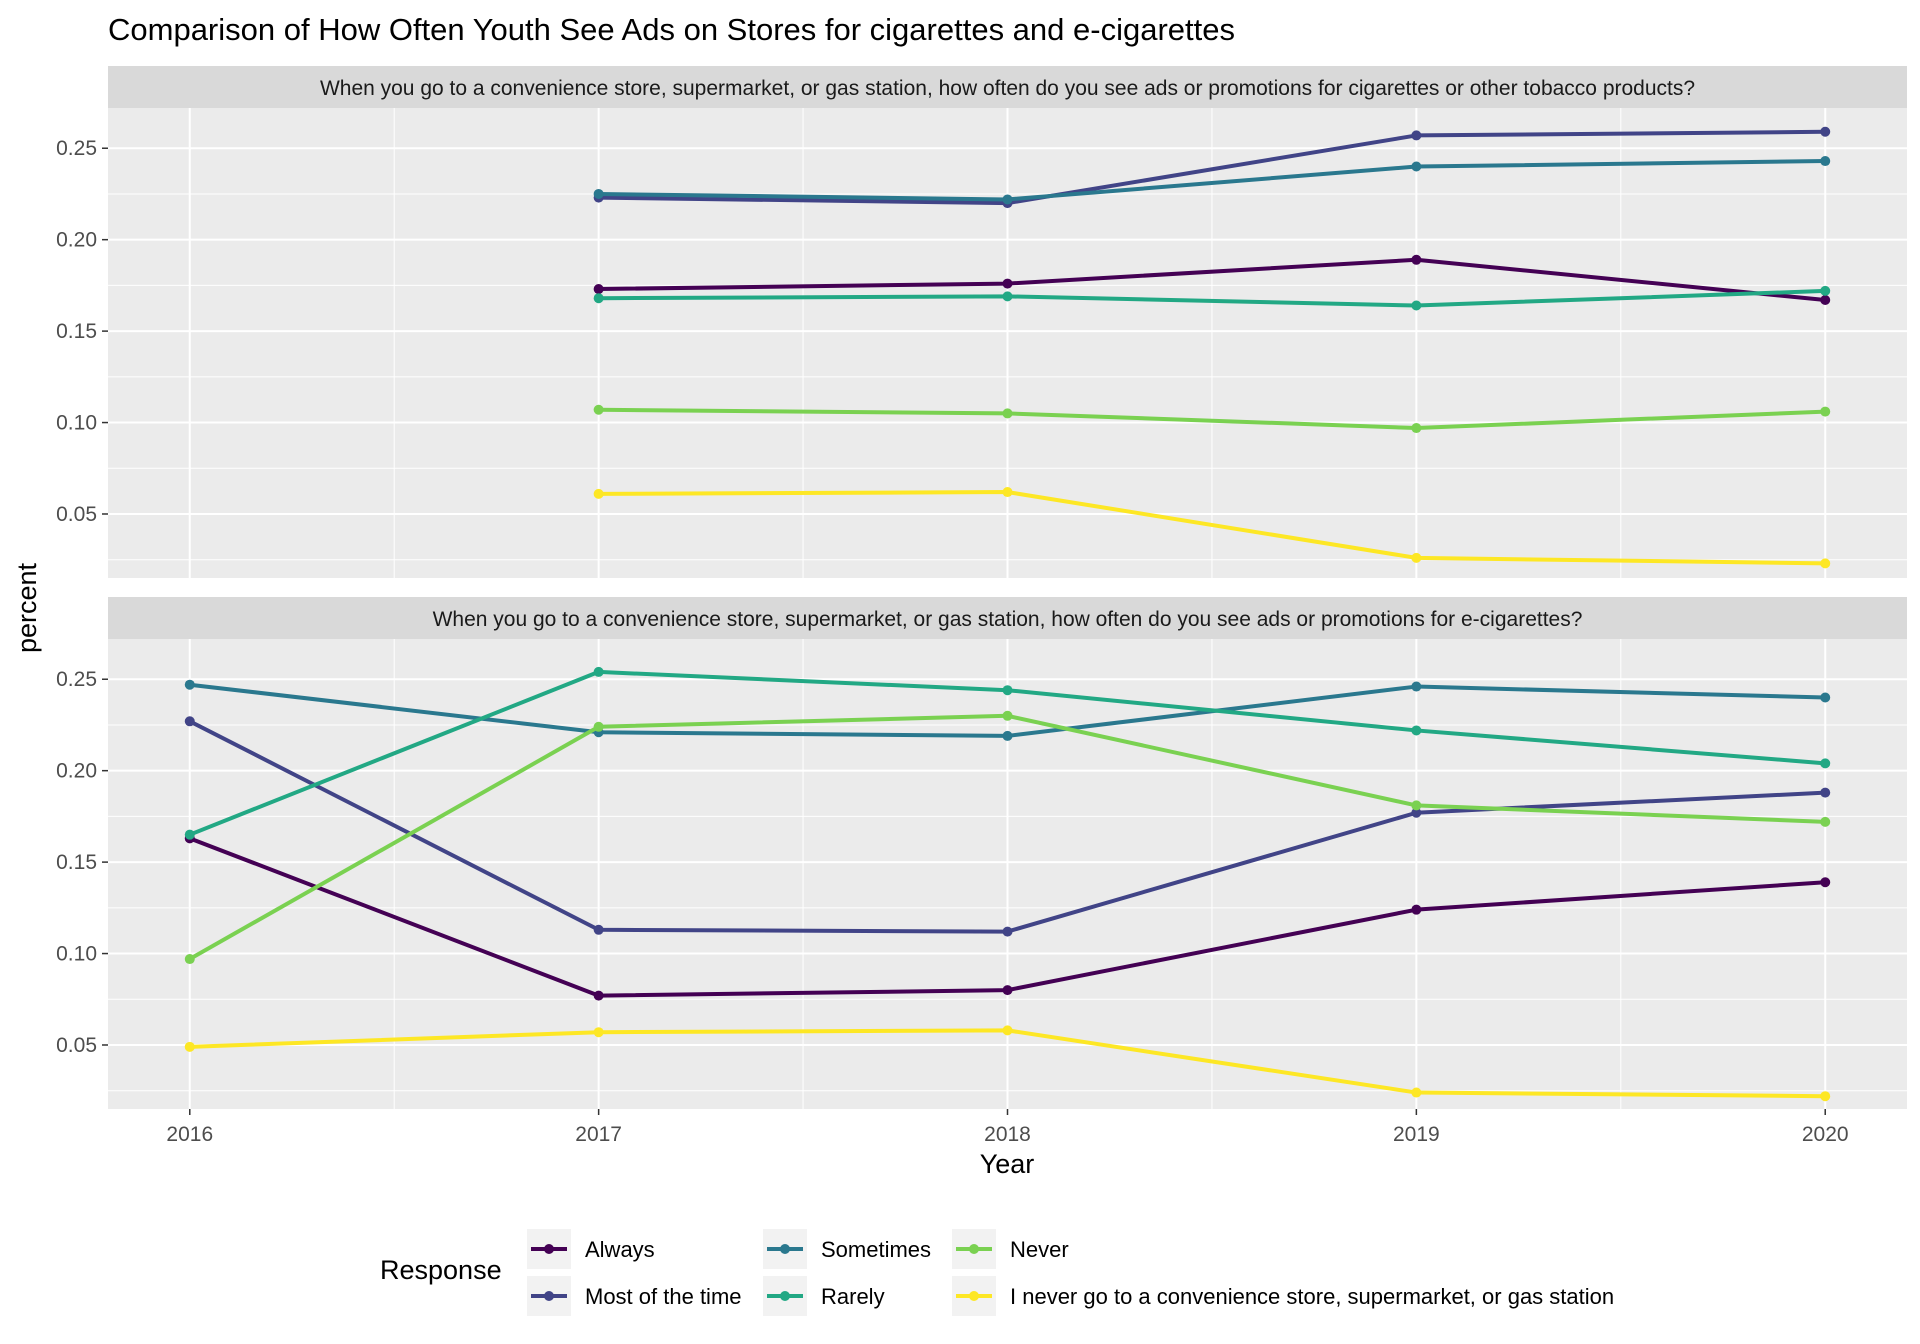 The image size is (1920, 1344). Describe the element at coordinates (1007, 1164) in the screenshot. I see `x-axis-title: Year` at that location.